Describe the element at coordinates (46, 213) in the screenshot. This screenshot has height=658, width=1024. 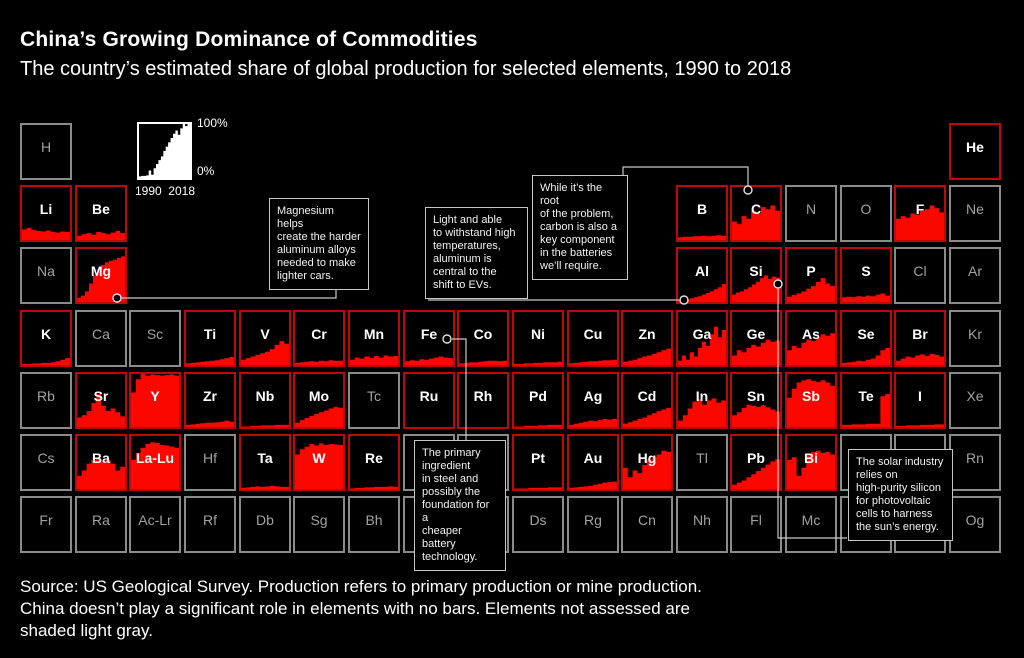
I see `element-cell-li: Li` at that location.